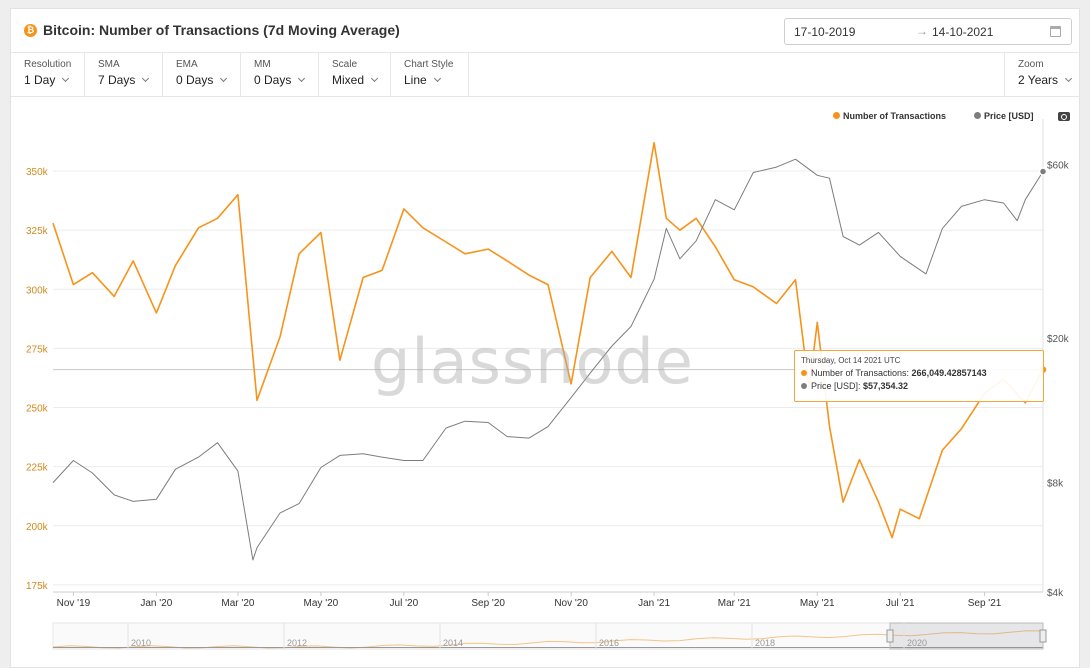 The width and height of the screenshot is (1090, 668). Describe the element at coordinates (1031, 64) in the screenshot. I see `zoom-label: Zoom` at that location.